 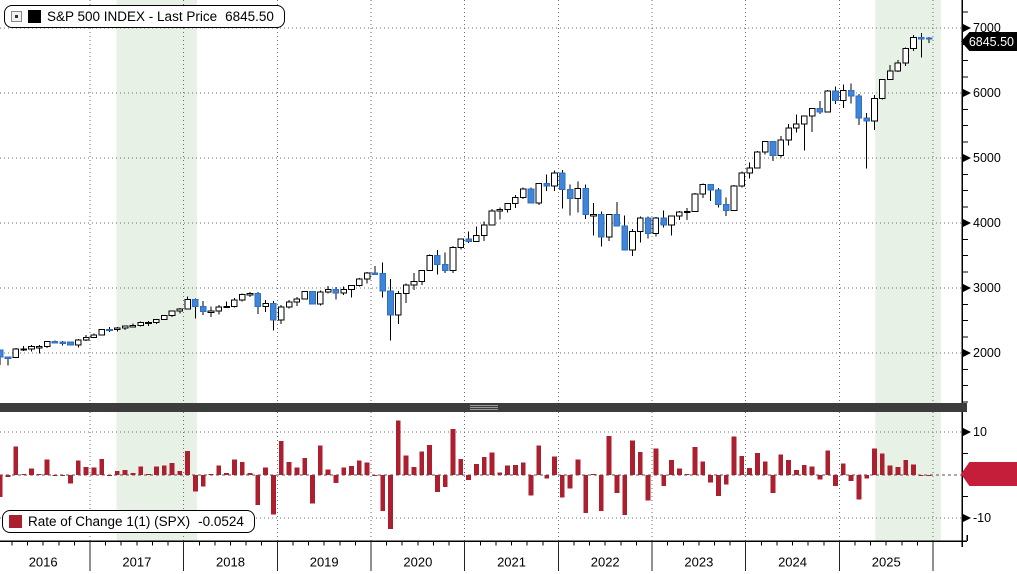 What do you see at coordinates (324, 561) in the screenshot?
I see `x-axis-year-label: 2019` at bounding box center [324, 561].